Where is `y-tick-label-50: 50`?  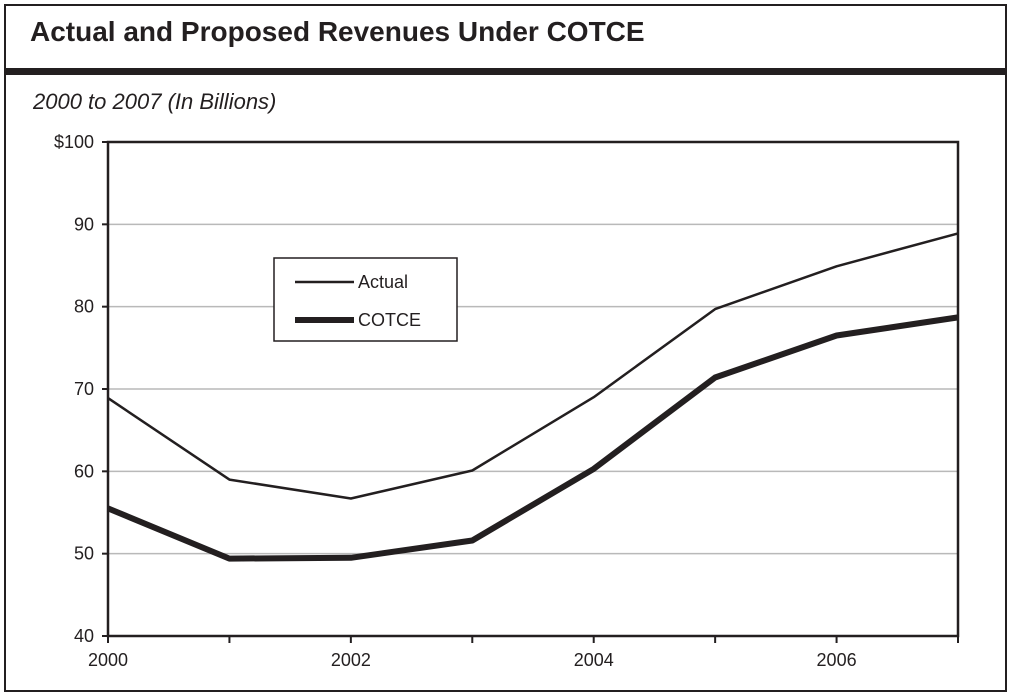 y-tick-label-50: 50 is located at coordinates (84, 554).